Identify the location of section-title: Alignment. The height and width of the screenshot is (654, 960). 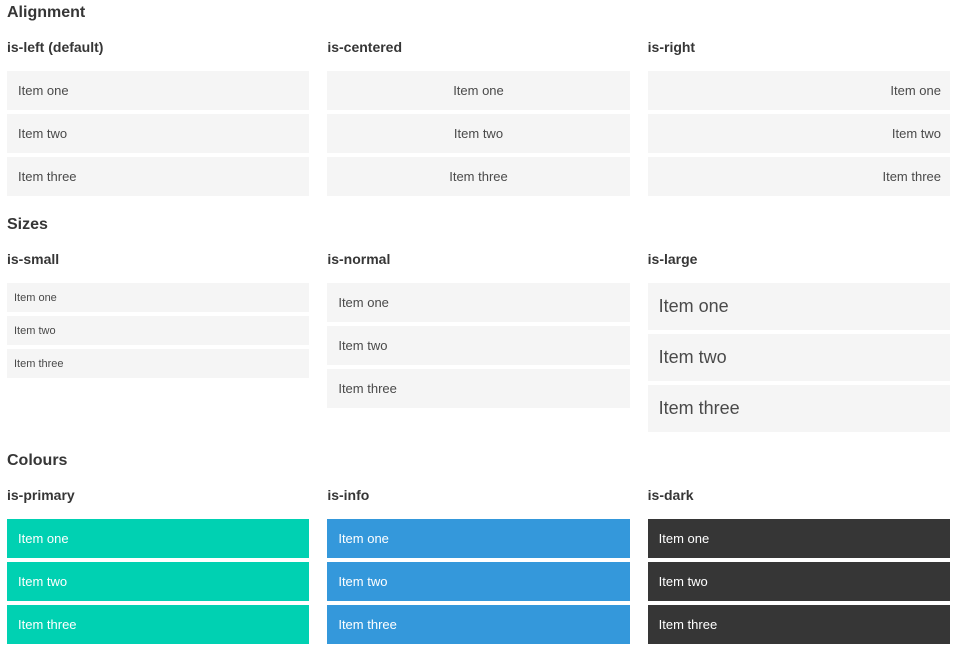
(46, 12).